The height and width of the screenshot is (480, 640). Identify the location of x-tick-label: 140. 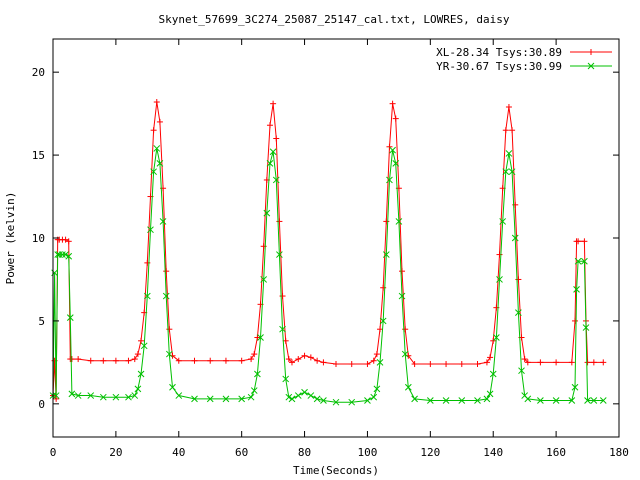
(493, 452).